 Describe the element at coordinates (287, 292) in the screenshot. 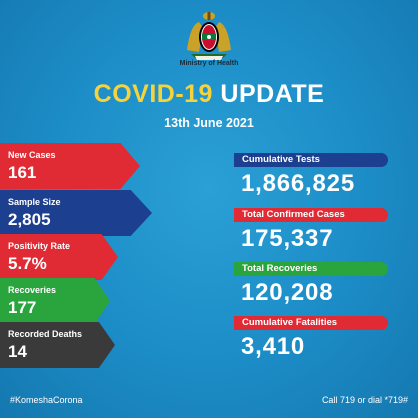

I see `card-value-total-recoveries: 120,208` at that location.